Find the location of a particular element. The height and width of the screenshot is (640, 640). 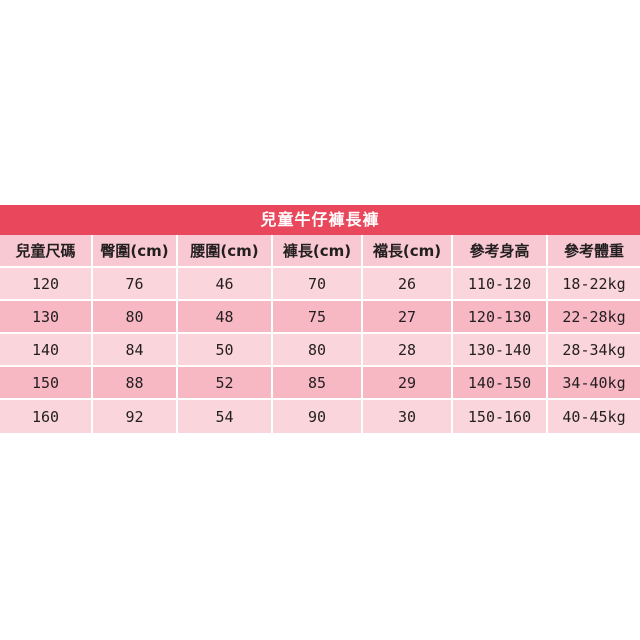

cell-weight: 28-34kg is located at coordinates (594, 350).